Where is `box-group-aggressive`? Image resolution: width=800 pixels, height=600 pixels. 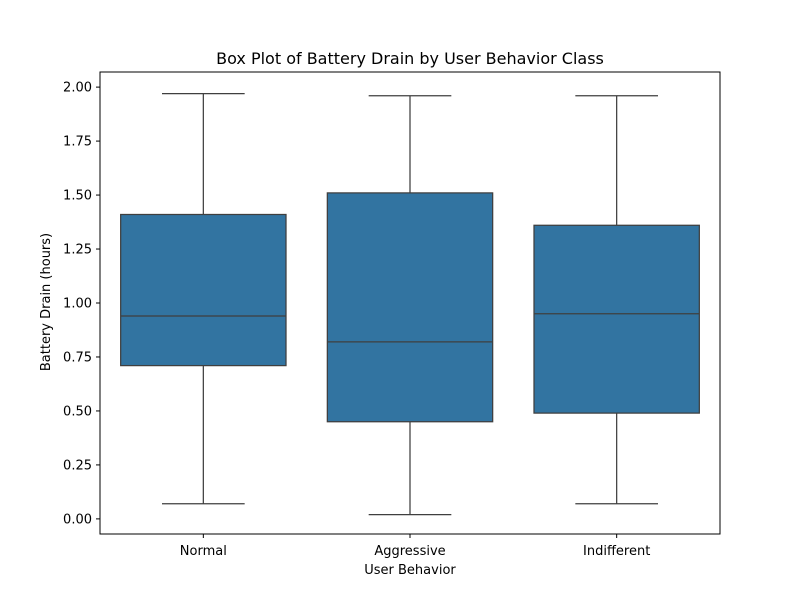
box-group-aggressive is located at coordinates (410, 305).